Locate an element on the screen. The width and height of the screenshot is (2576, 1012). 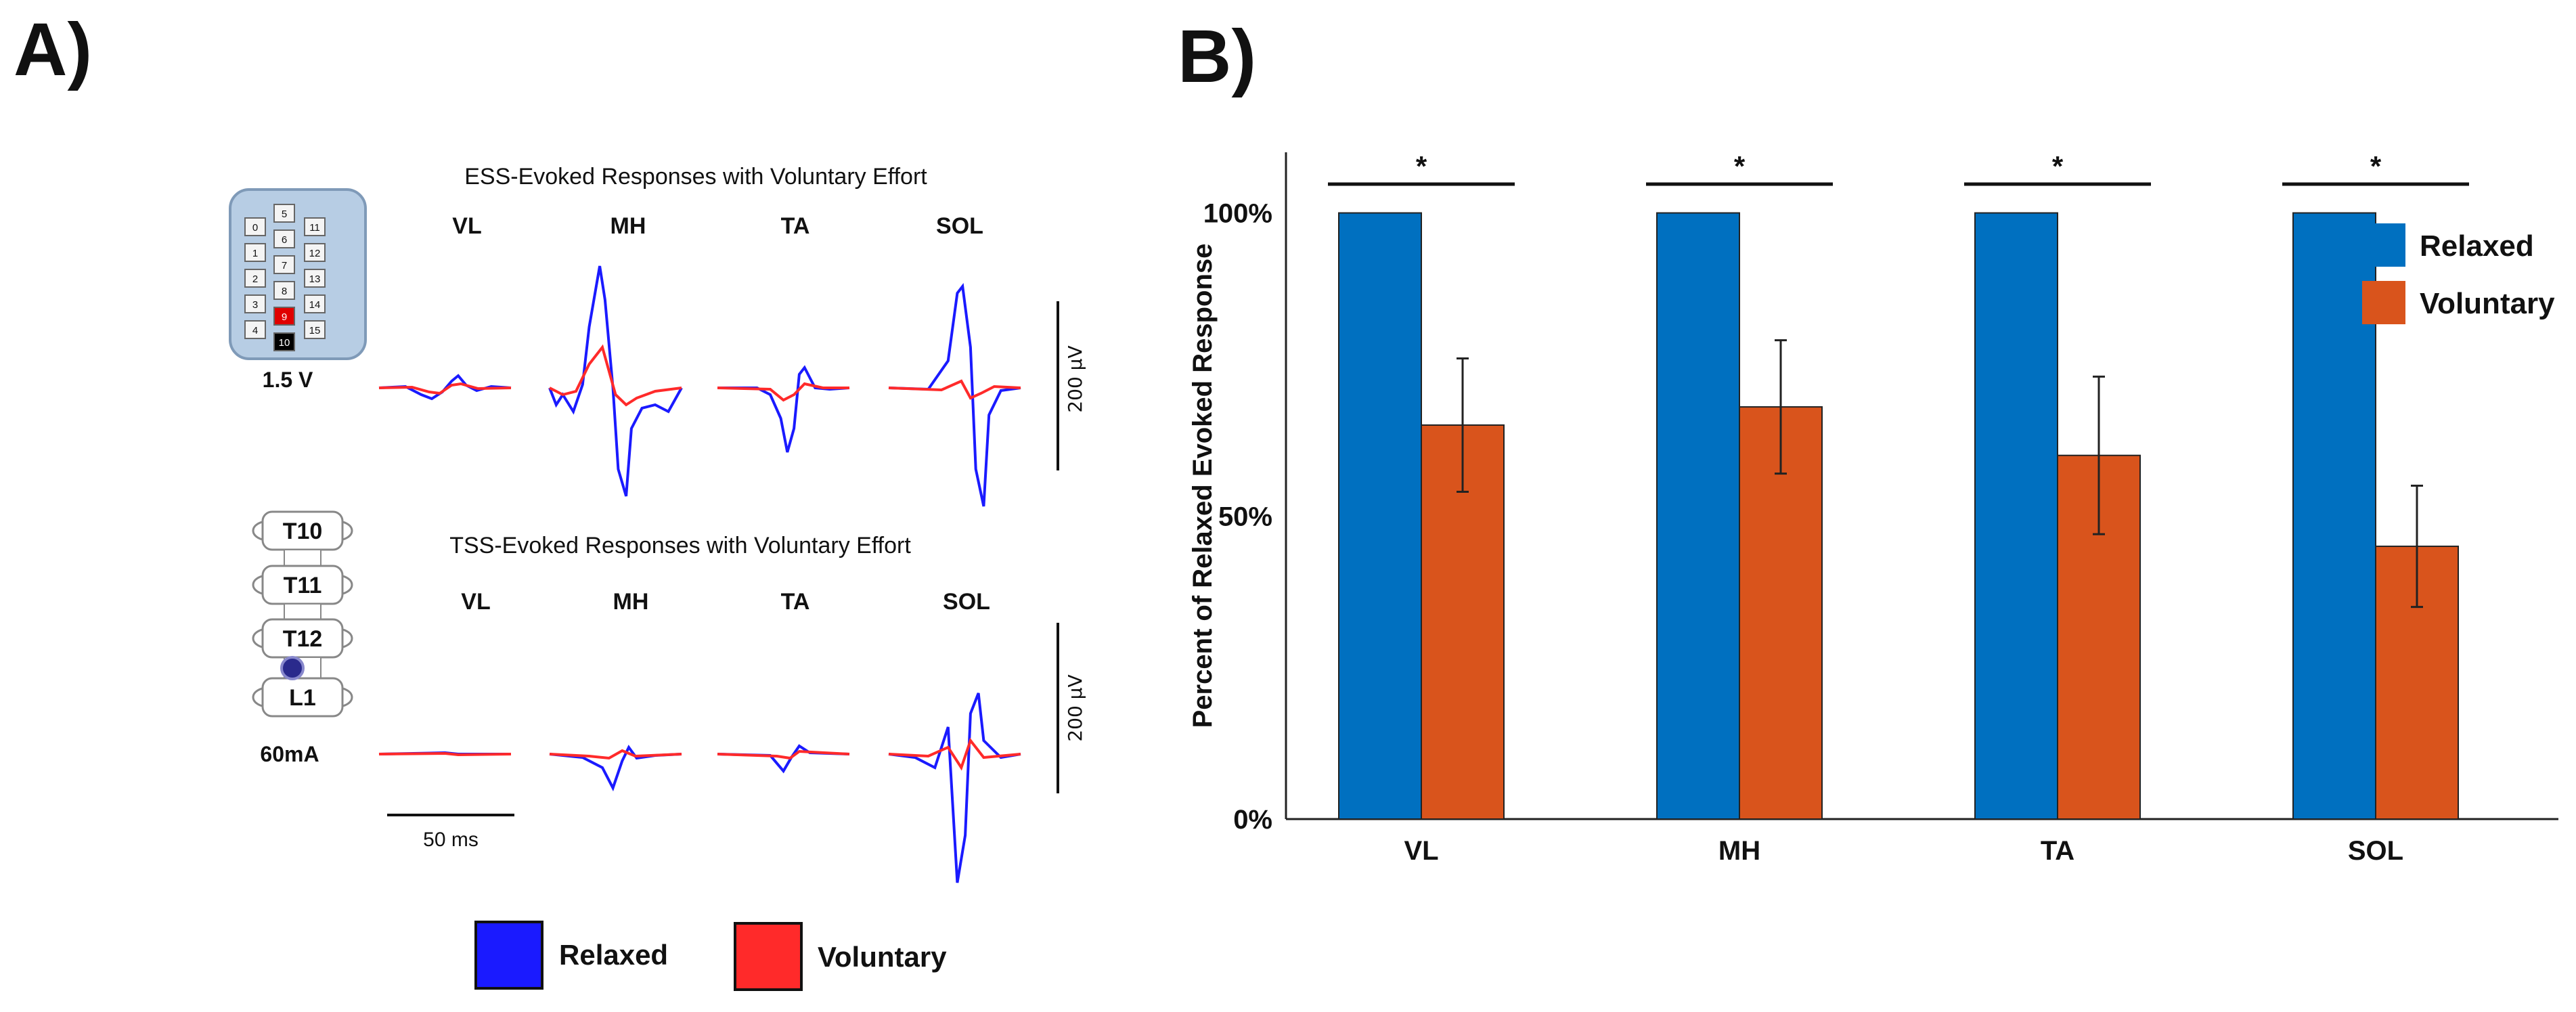
electrode-number: 12 is located at coordinates (315, 254).